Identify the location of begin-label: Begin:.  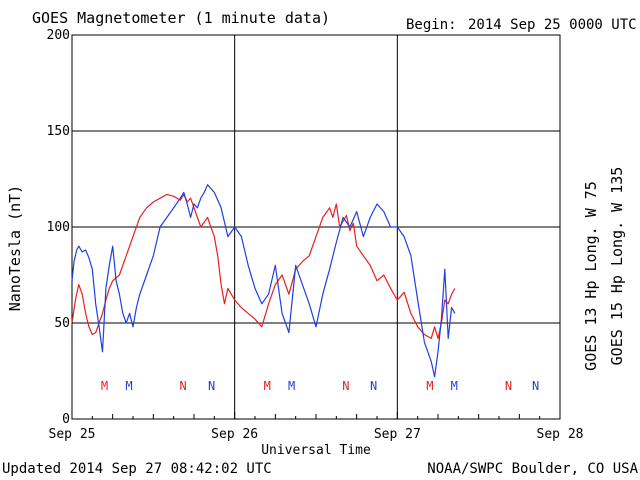
(431, 25).